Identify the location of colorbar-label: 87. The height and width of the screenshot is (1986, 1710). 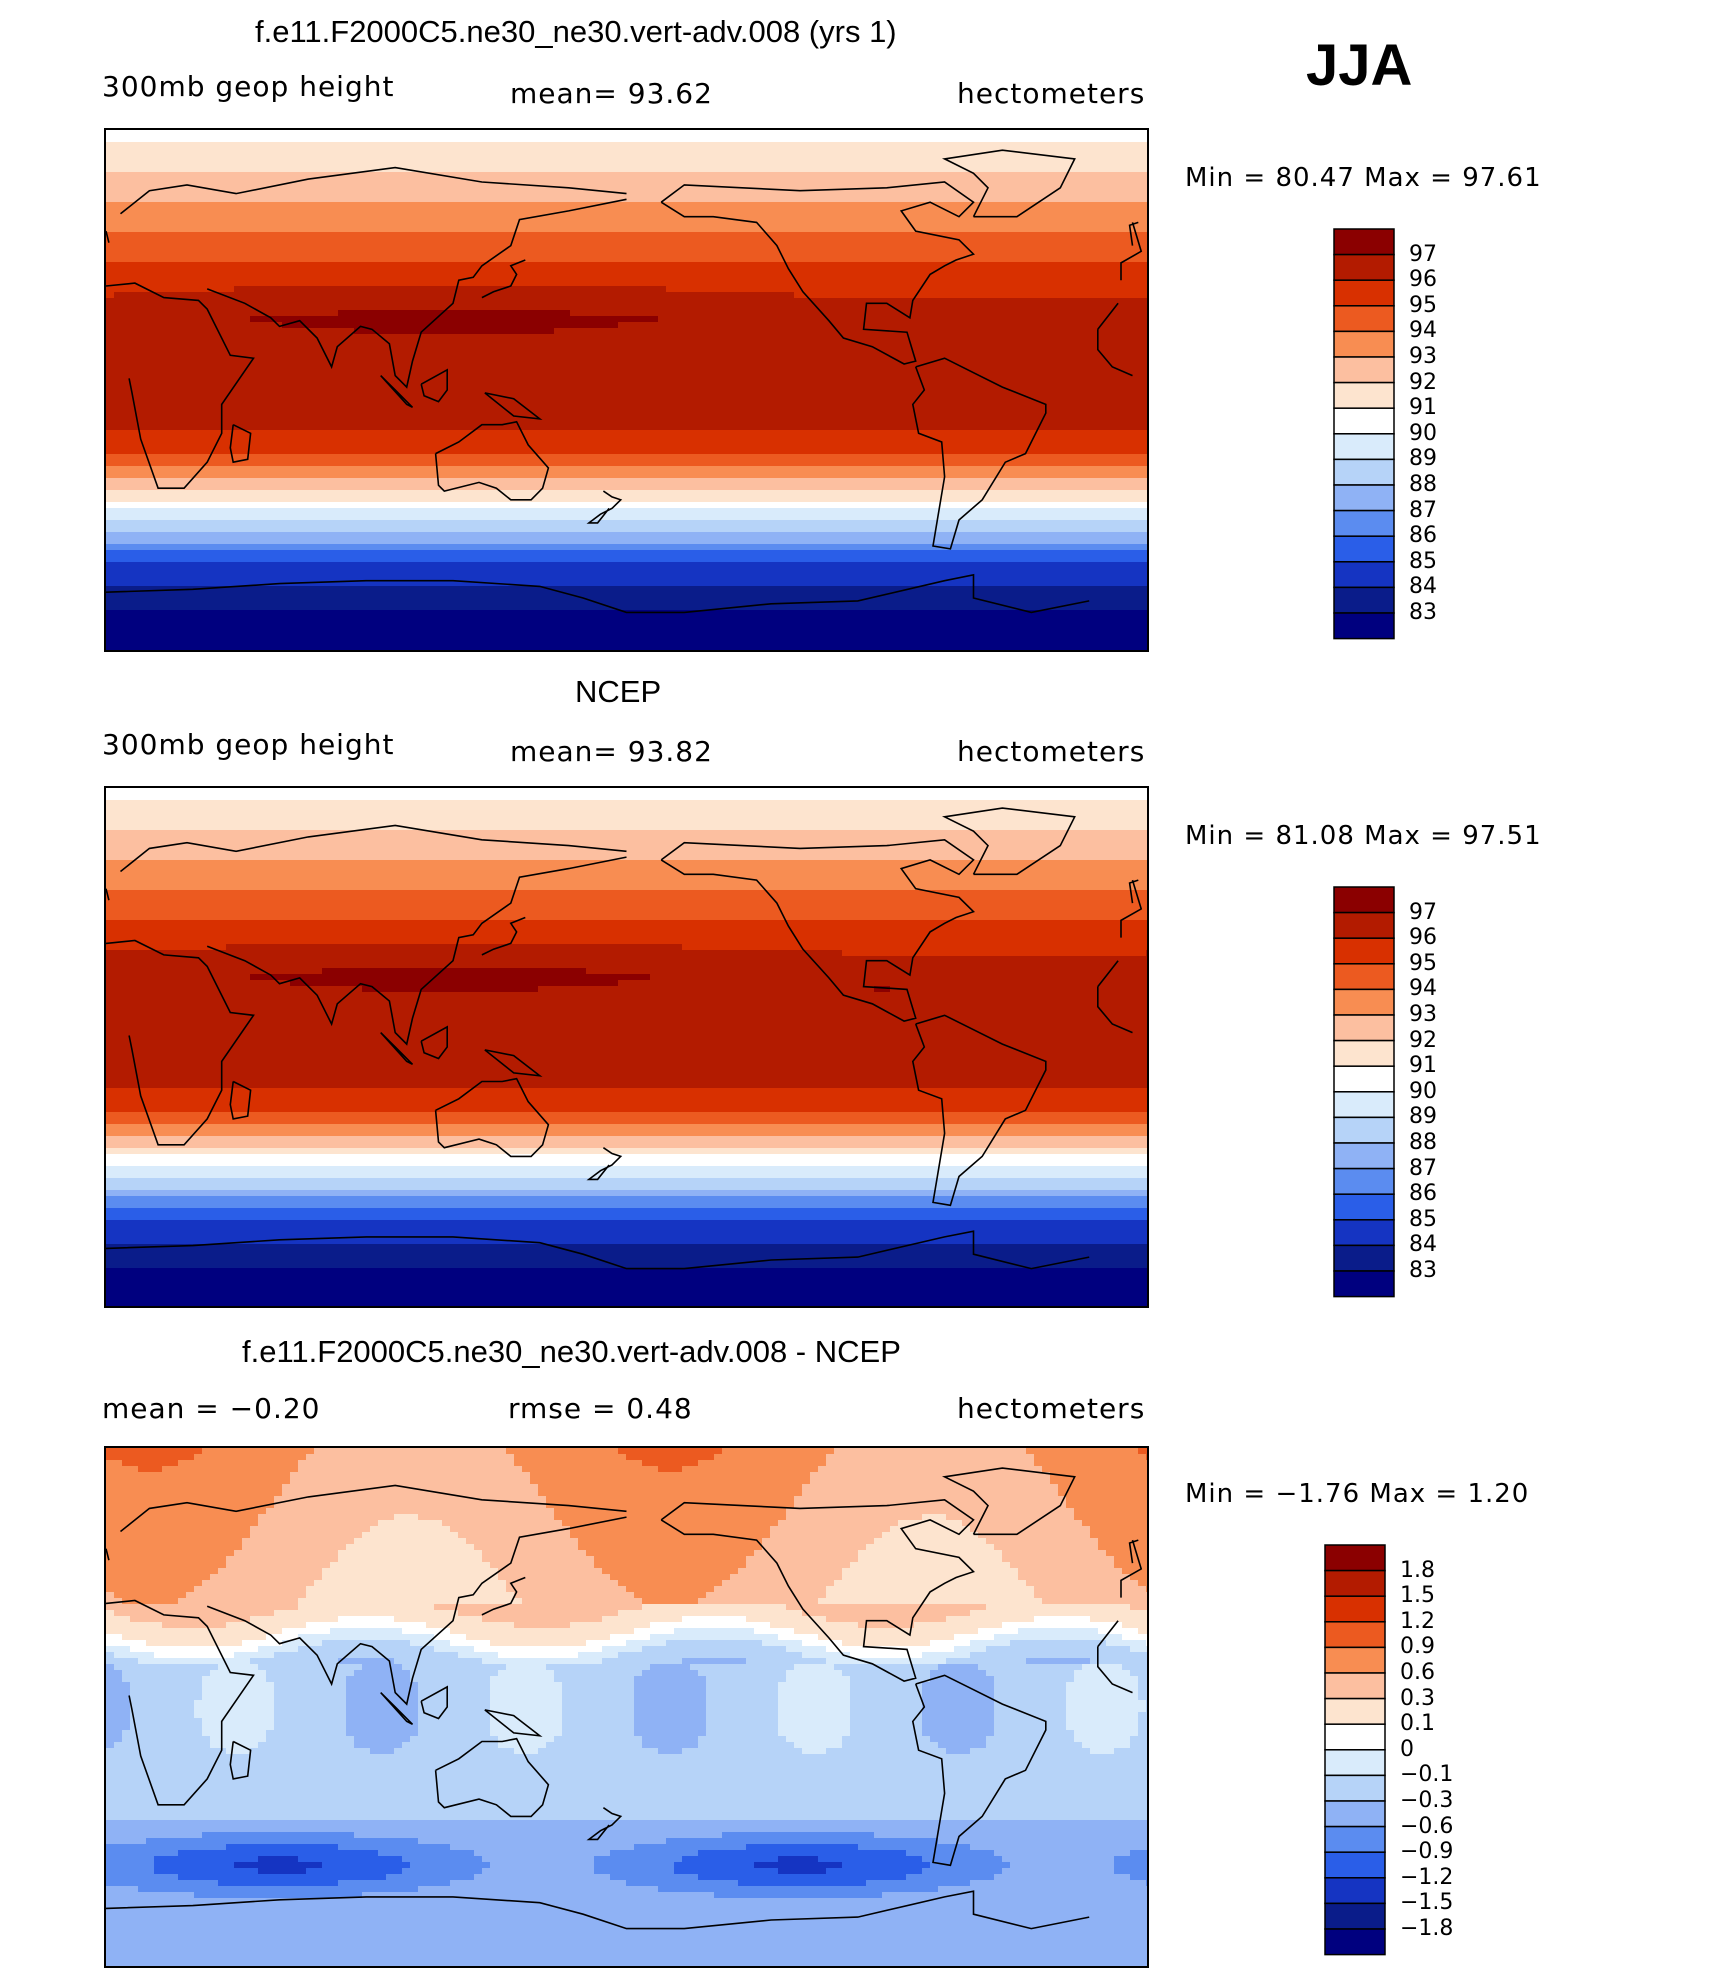
(1423, 510).